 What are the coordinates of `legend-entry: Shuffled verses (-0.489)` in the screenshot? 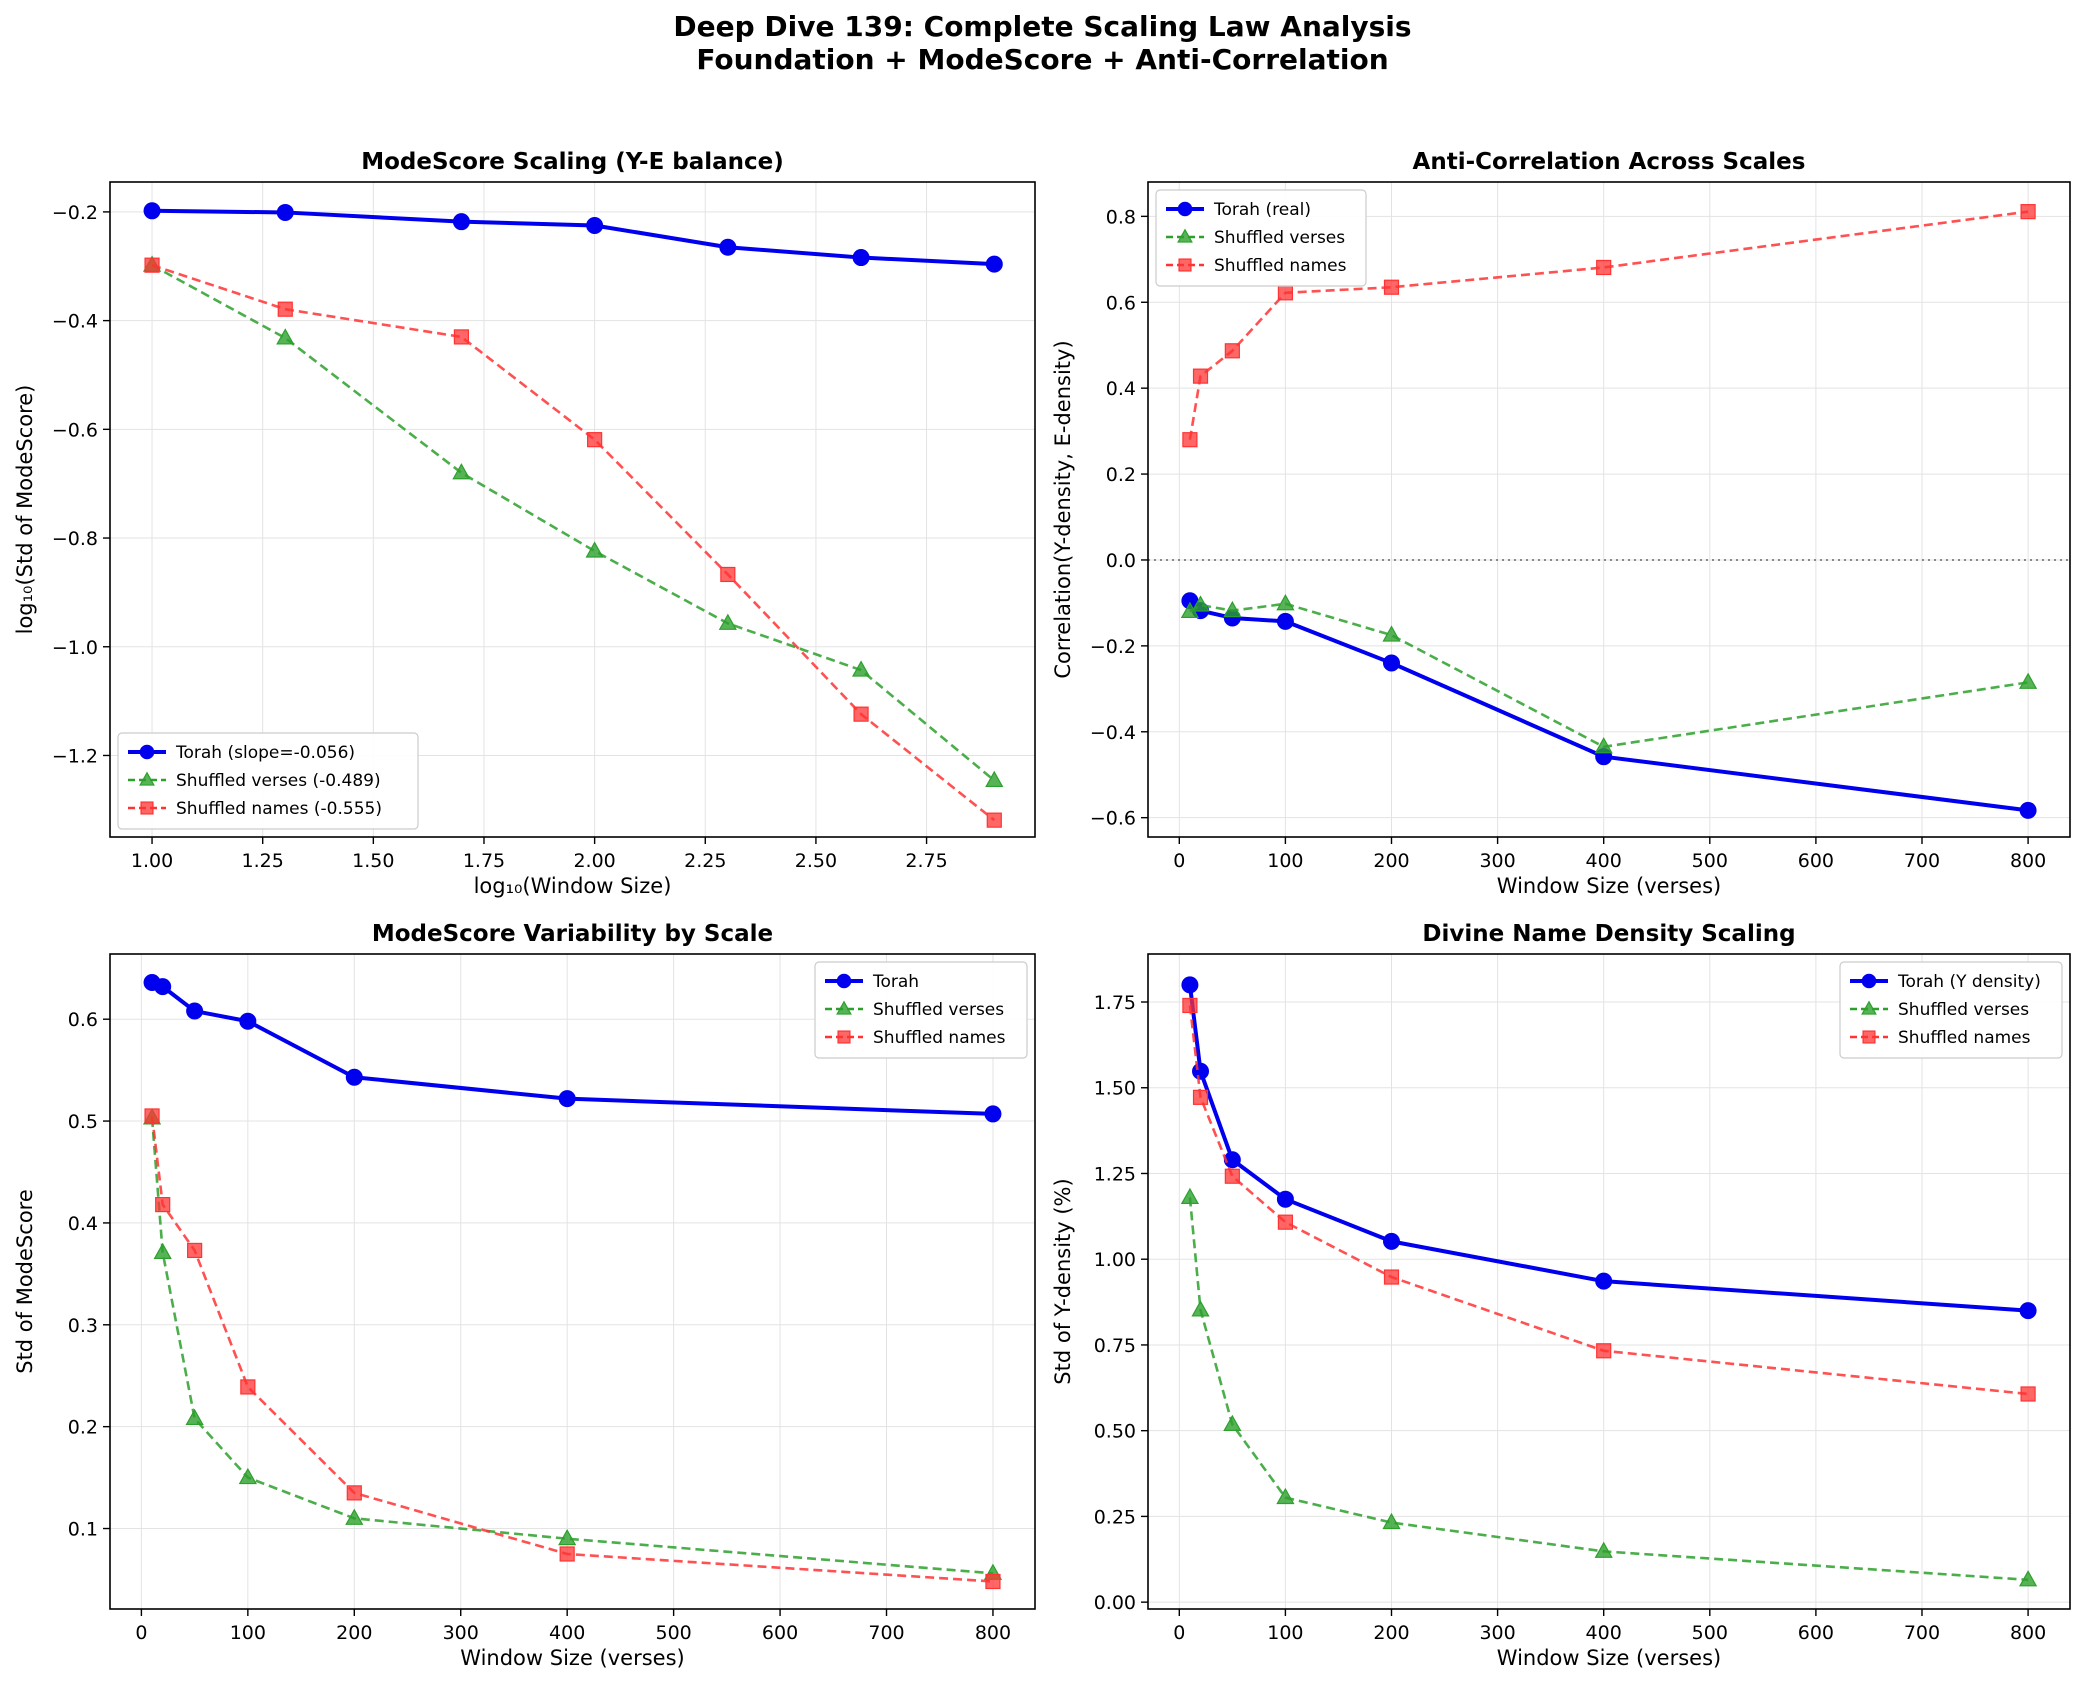 It's located at (254, 781).